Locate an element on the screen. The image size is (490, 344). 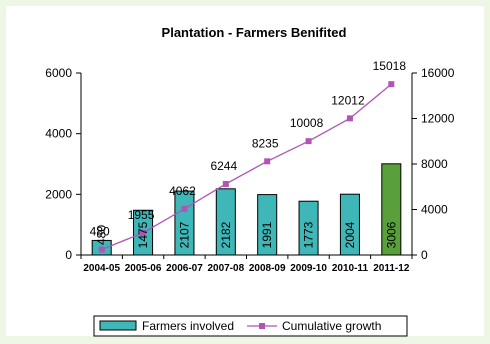
x-tick-label: 2005-06 is located at coordinates (143, 268).